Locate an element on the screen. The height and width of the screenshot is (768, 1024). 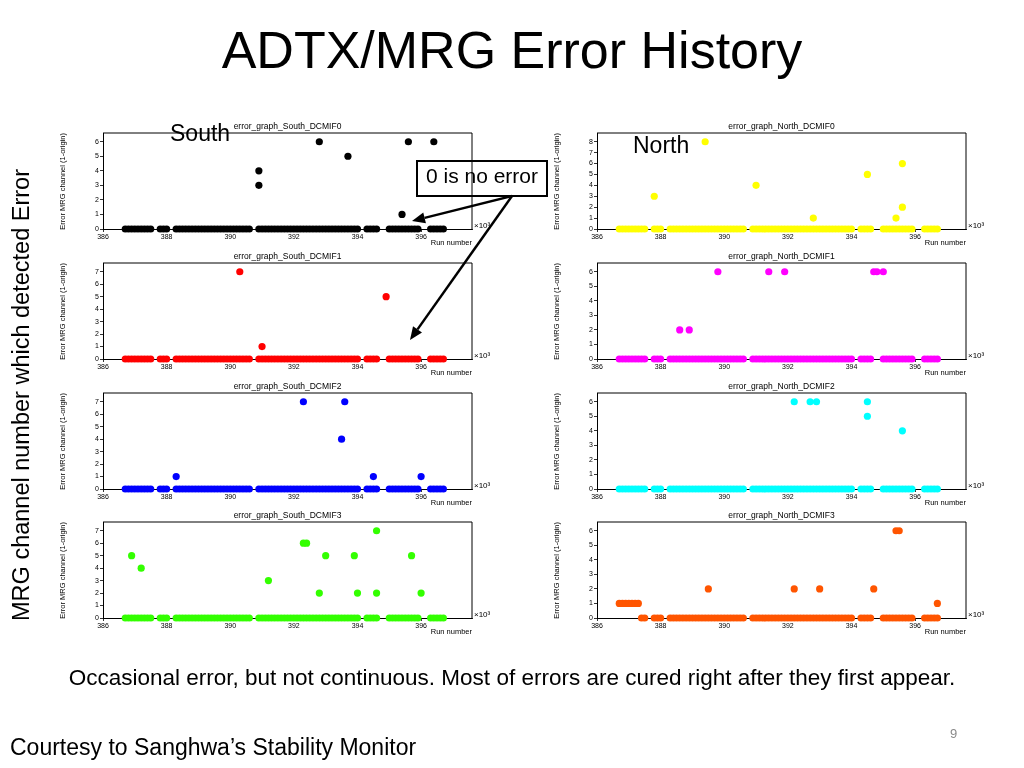
chart-title: error_graph_North_DCMIF1 is located at coordinates (781, 256).